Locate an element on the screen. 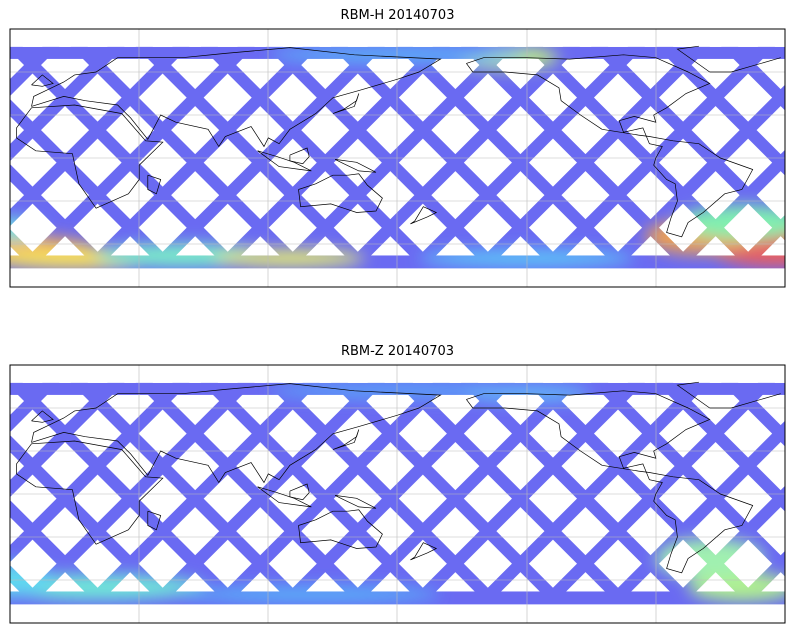  map-title: RBM-H 20140703 is located at coordinates (397, 15).